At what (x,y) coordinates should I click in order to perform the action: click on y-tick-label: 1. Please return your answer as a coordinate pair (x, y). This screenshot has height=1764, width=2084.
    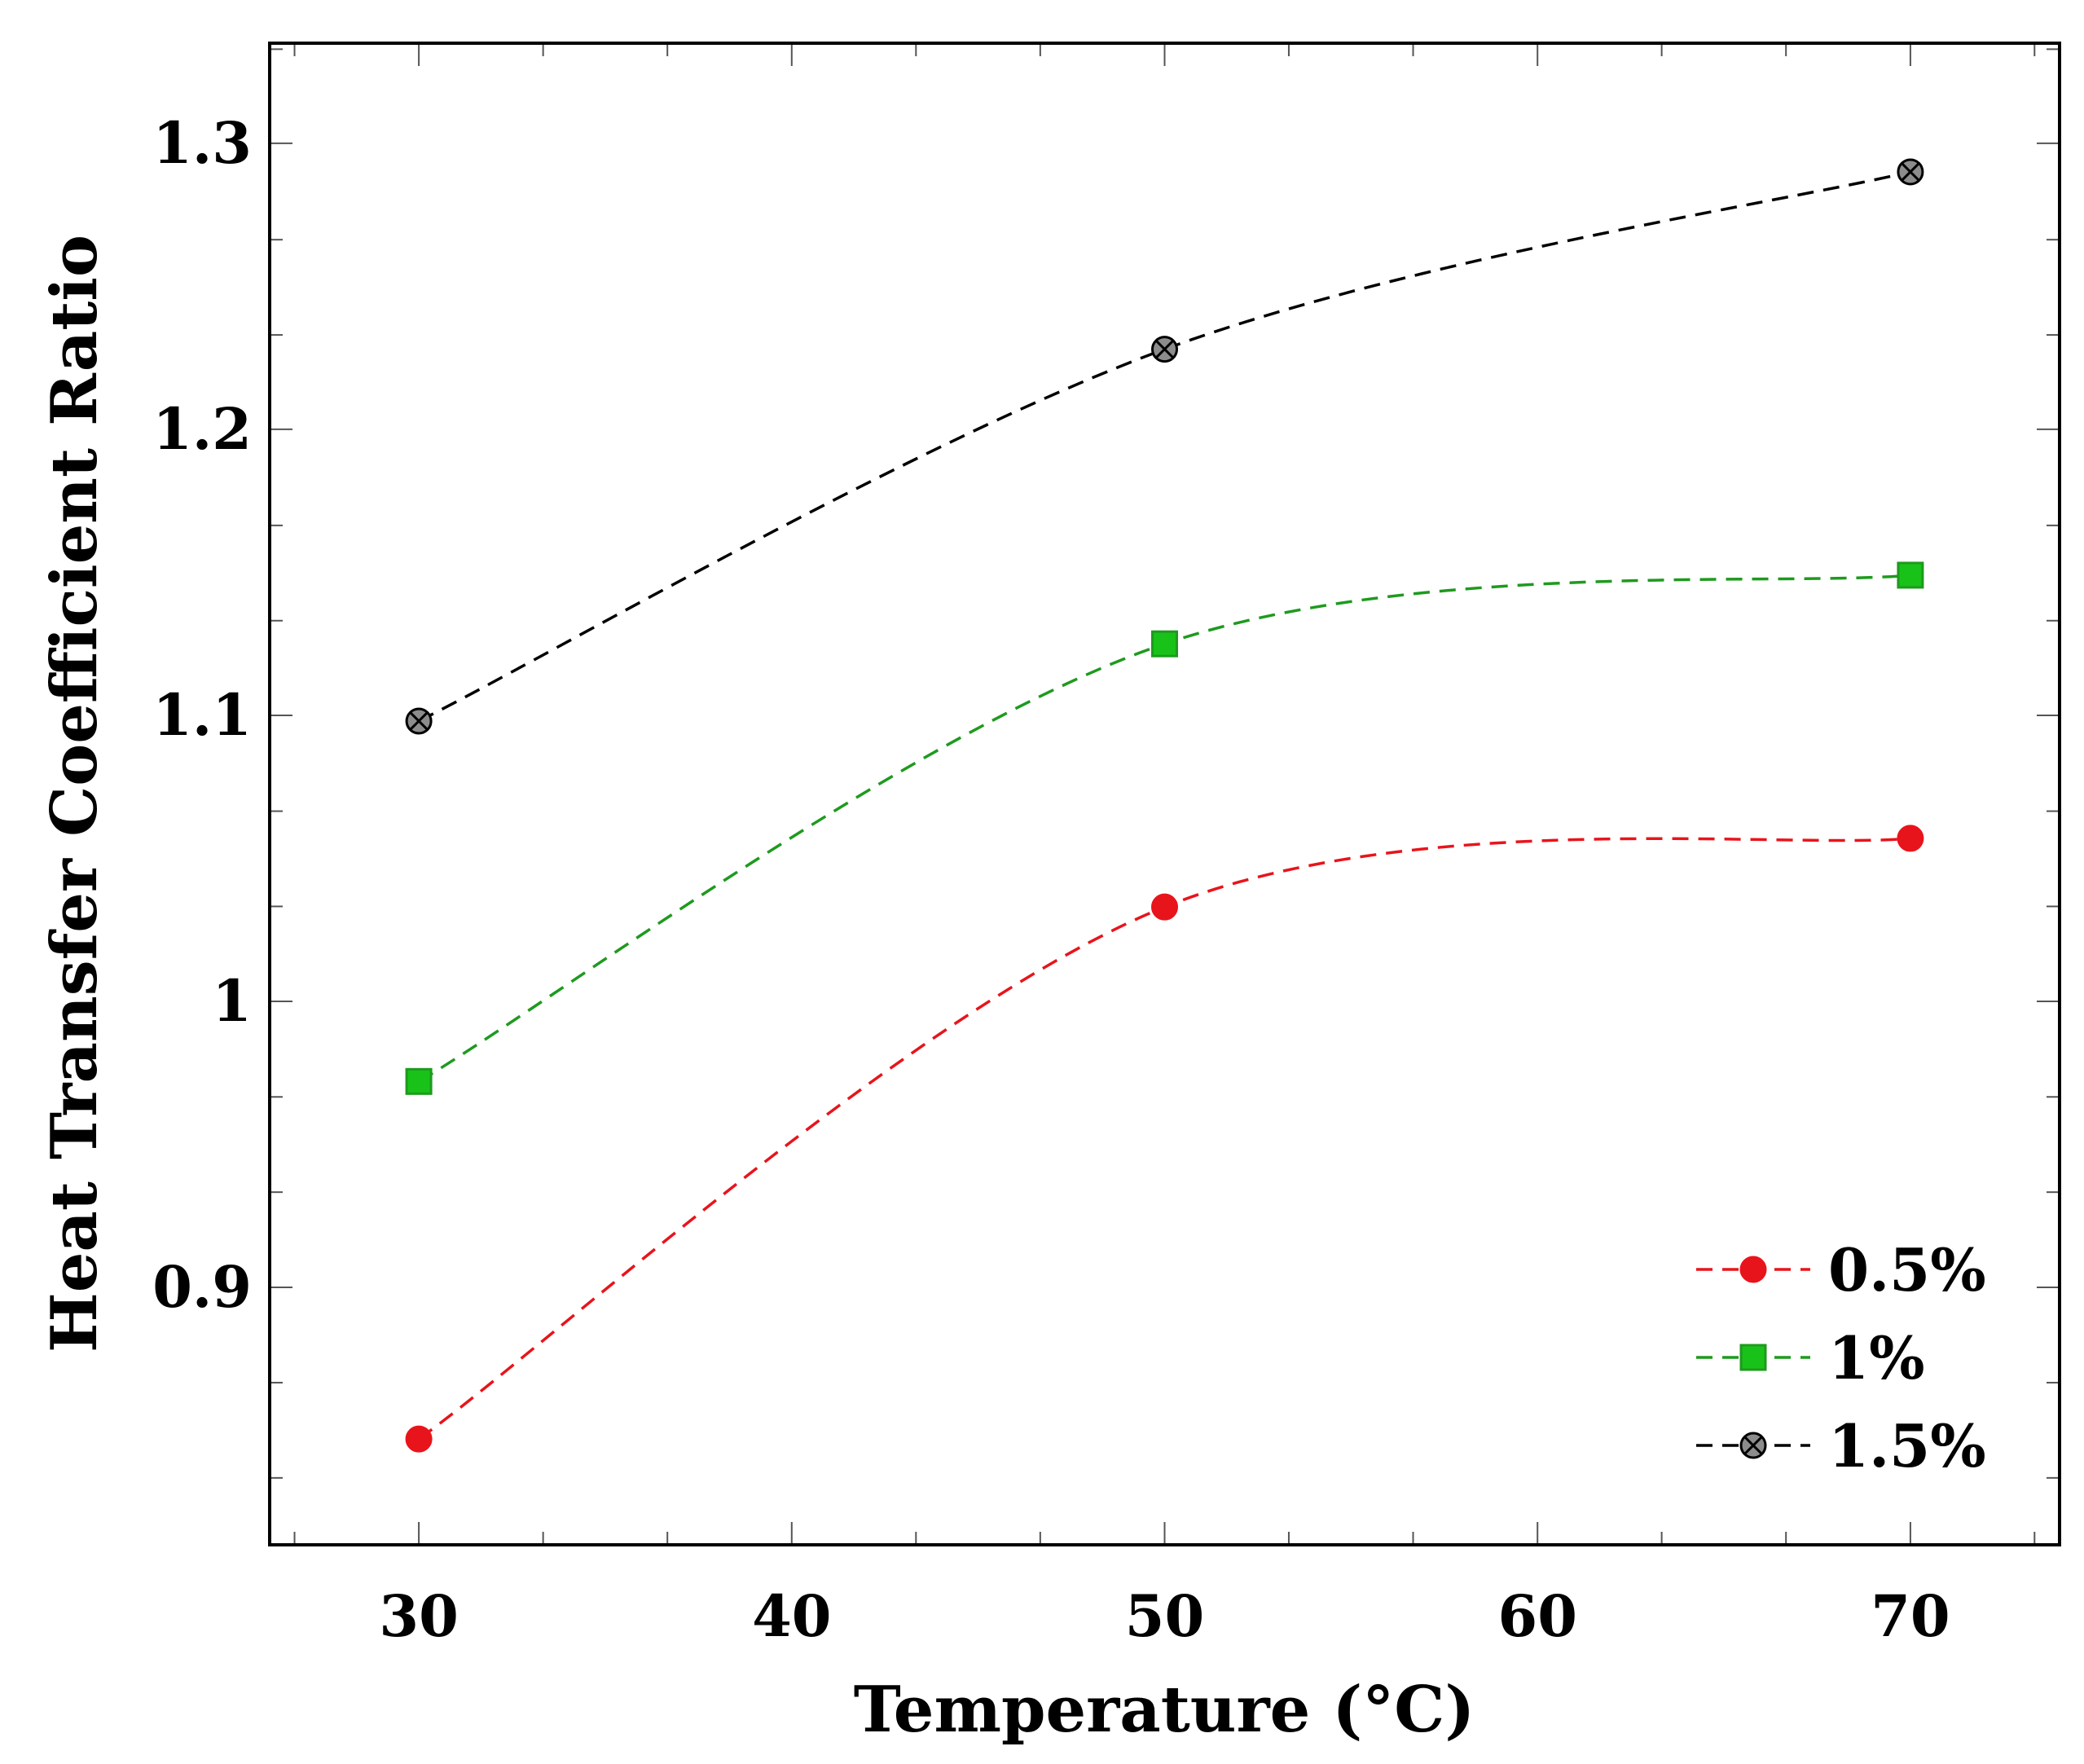
    Looking at the image, I should click on (232, 1001).